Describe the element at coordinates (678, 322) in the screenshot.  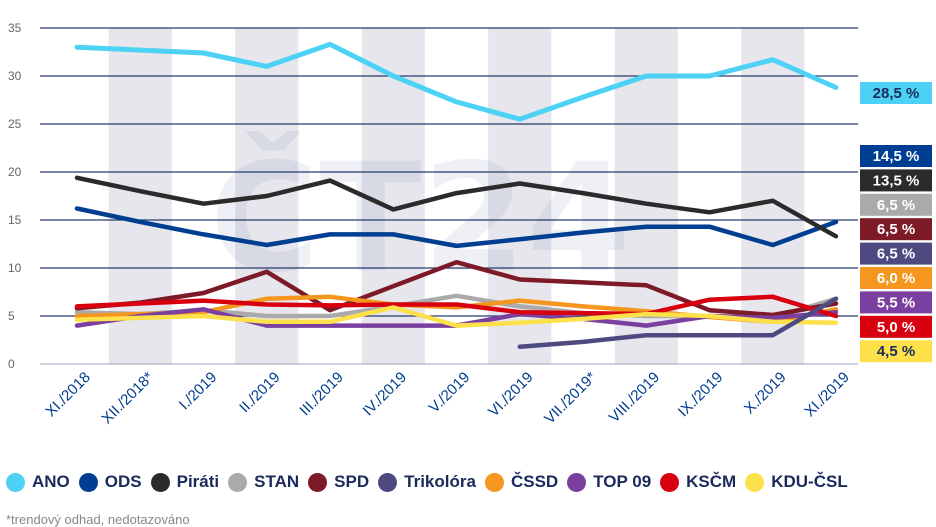
I see `series-line-trikolóra` at that location.